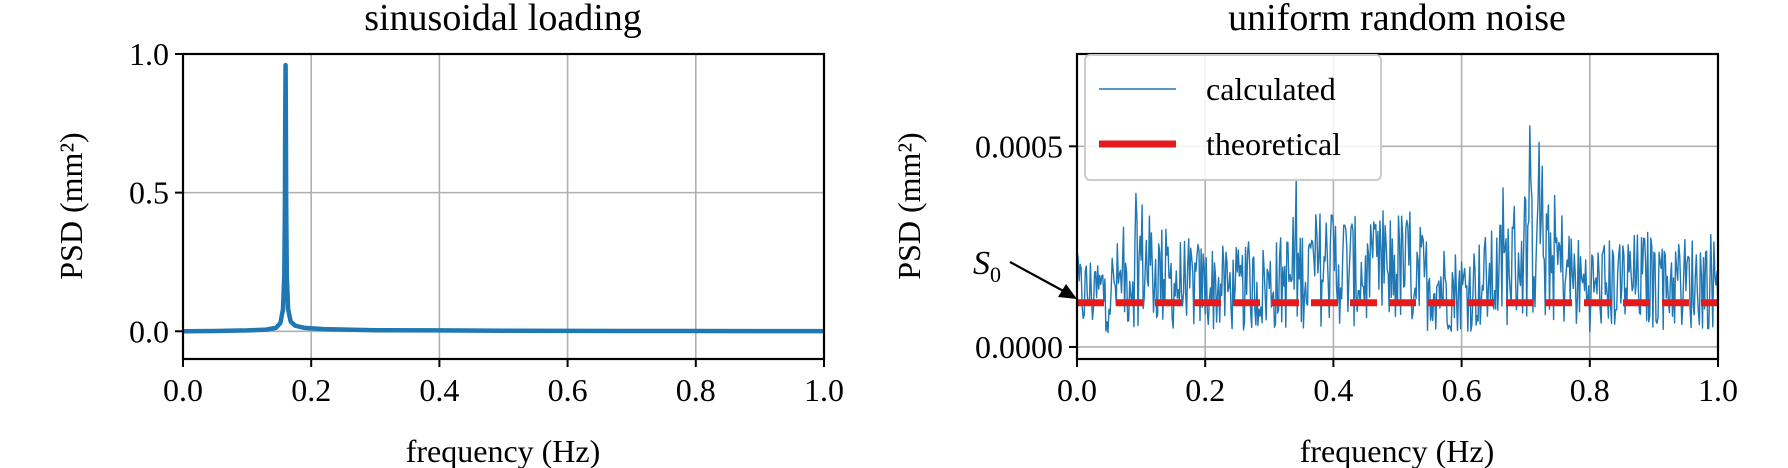 The image size is (1788, 468). I want to click on y-tick-label: 0.5, so click(149, 193).